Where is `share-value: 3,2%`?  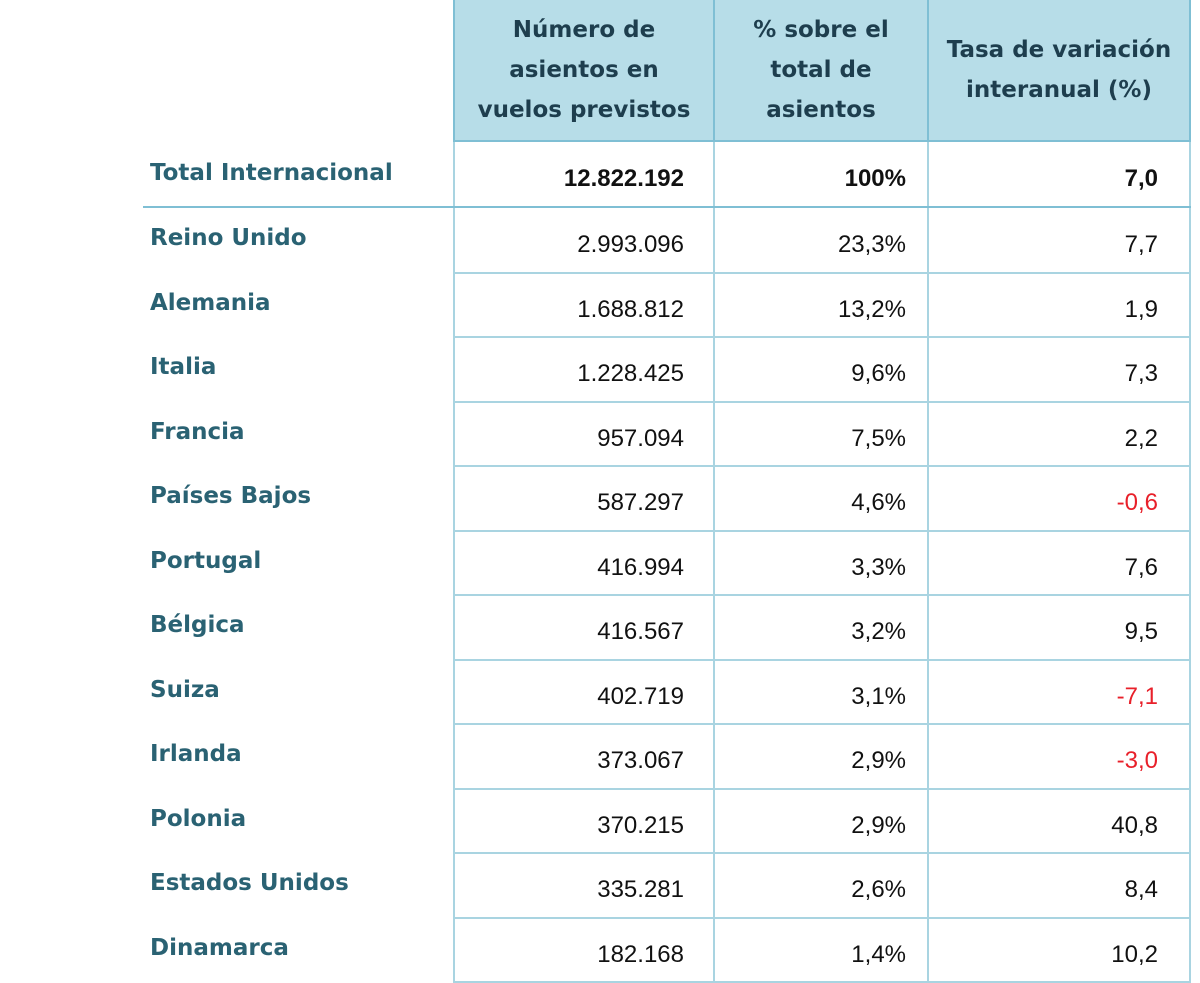 share-value: 3,2% is located at coordinates (878, 631).